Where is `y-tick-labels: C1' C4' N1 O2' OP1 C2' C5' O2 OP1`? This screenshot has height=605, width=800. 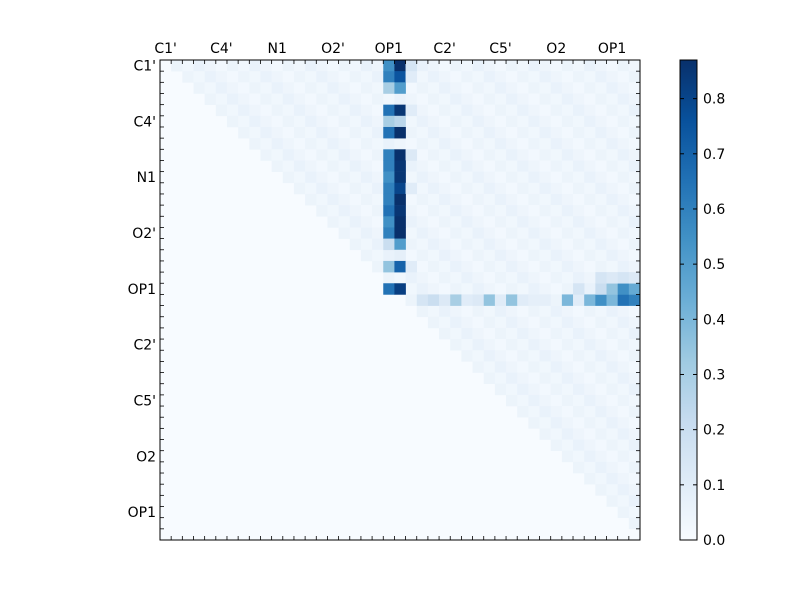
y-tick-labels: C1' C4' N1 O2' OP1 C2' C5' O2 OP1 is located at coordinates (142, 290).